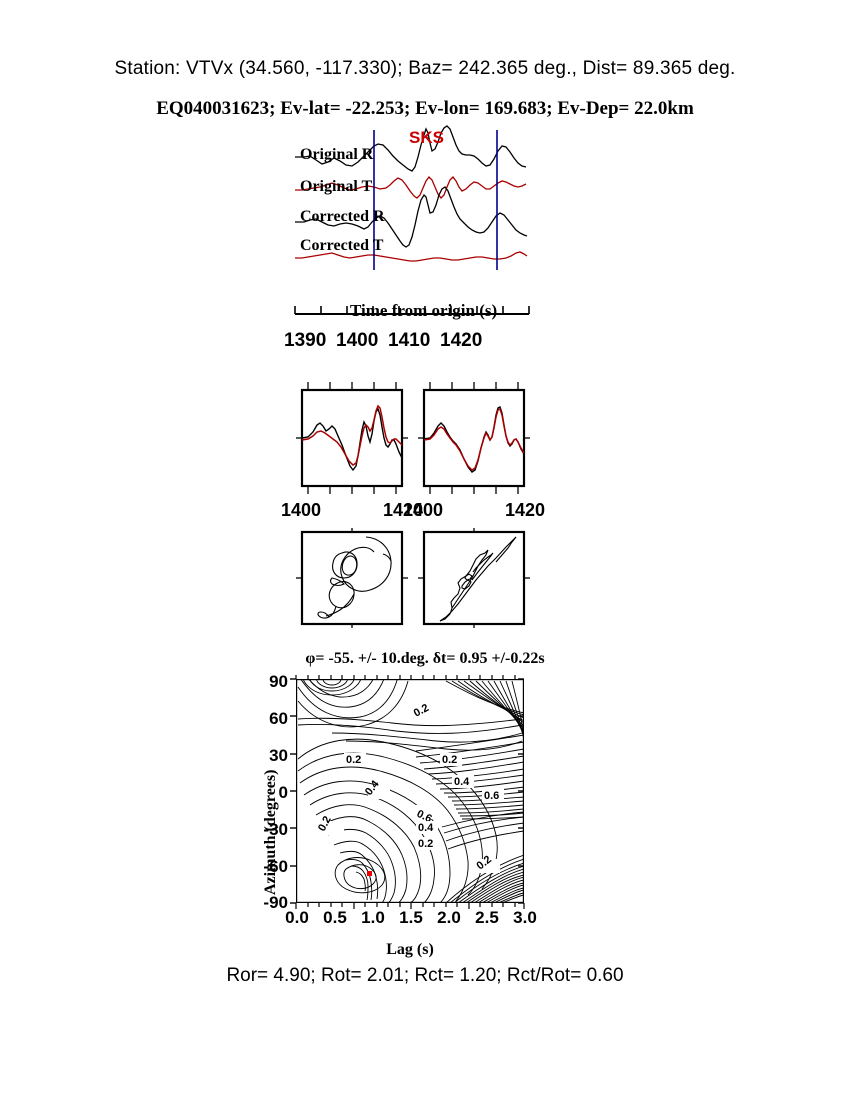 This screenshot has height=1100, width=850. I want to click on contour-plot: 0.2 0.2 0.2 0.4 0.4 0.6, so click(410, 791).